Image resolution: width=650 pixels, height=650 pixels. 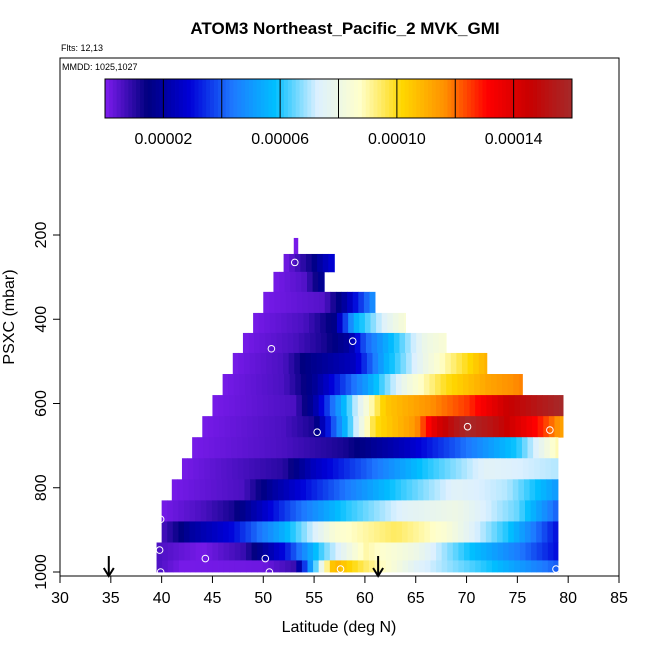 I want to click on x-tick-label: 45, so click(x=213, y=598).